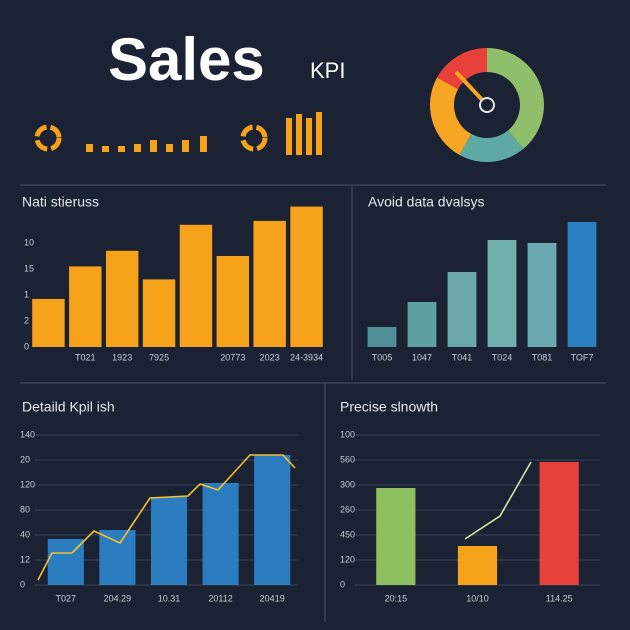 This screenshot has height=630, width=630. What do you see at coordinates (66, 598) in the screenshot?
I see `x-tick-label: T027` at bounding box center [66, 598].